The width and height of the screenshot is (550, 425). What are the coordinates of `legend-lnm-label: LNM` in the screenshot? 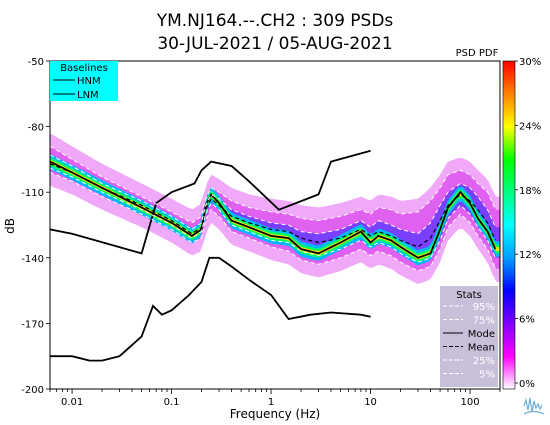 It's located at (88, 95).